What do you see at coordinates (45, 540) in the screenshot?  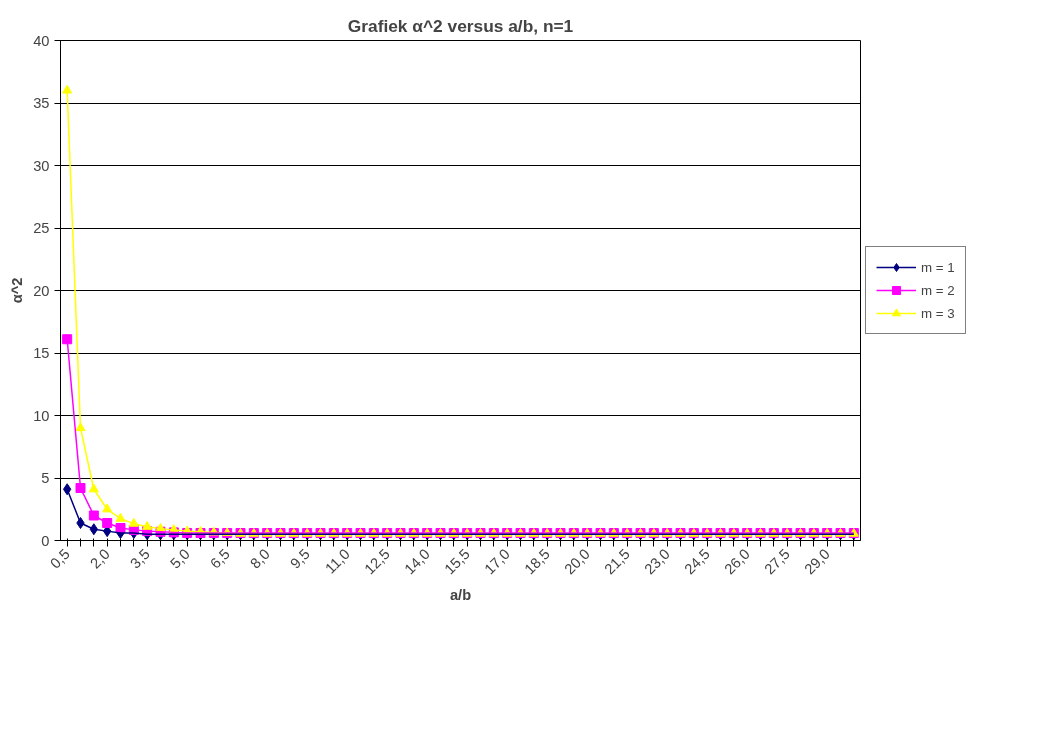 I see `y-tick-label: 0` at bounding box center [45, 540].